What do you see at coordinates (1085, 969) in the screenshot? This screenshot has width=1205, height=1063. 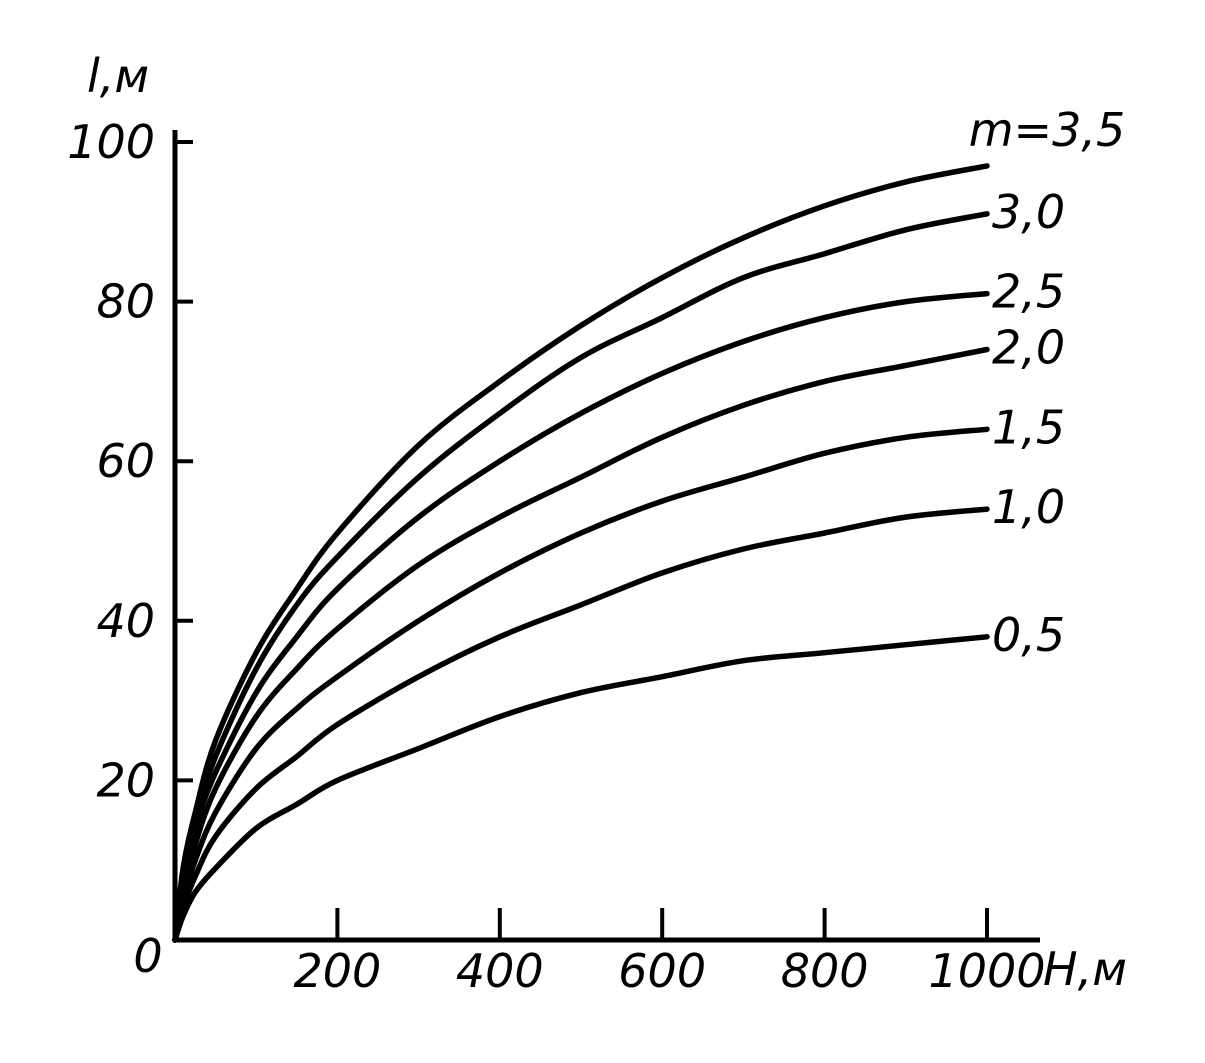 I see `x-axis-label: H,м` at bounding box center [1085, 969].